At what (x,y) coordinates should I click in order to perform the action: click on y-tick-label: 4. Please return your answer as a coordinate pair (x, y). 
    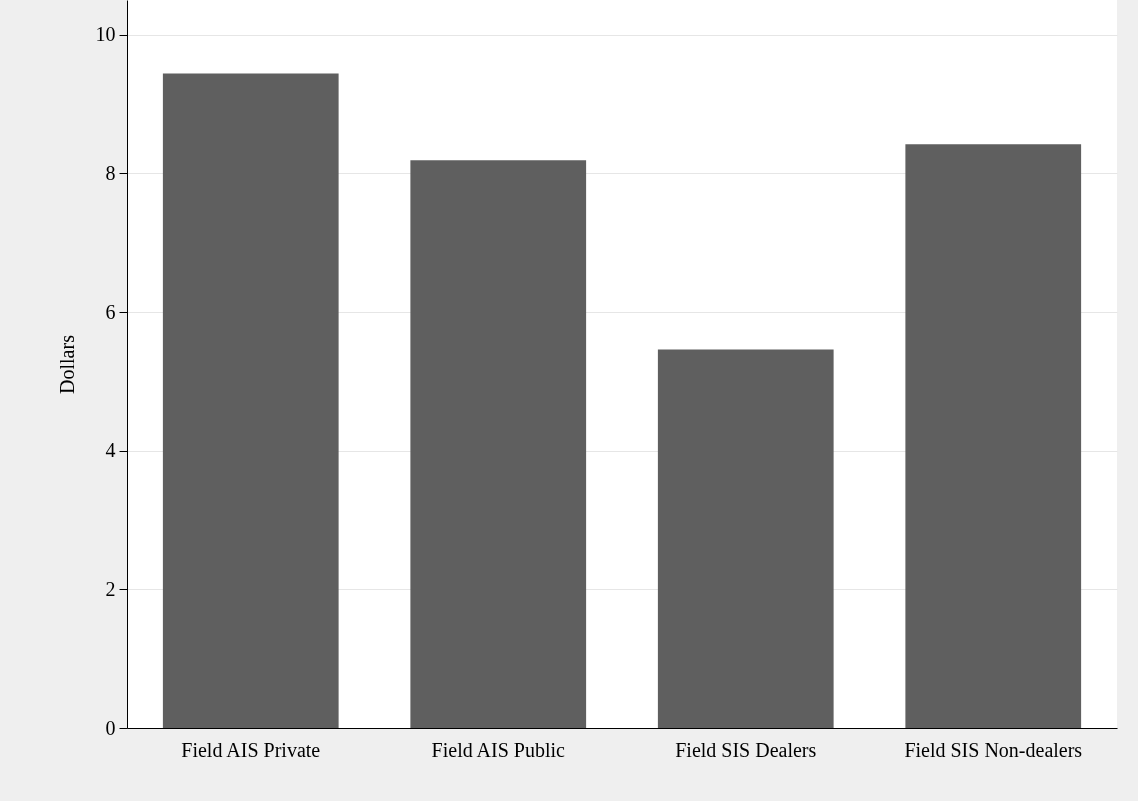
    Looking at the image, I should click on (110, 450).